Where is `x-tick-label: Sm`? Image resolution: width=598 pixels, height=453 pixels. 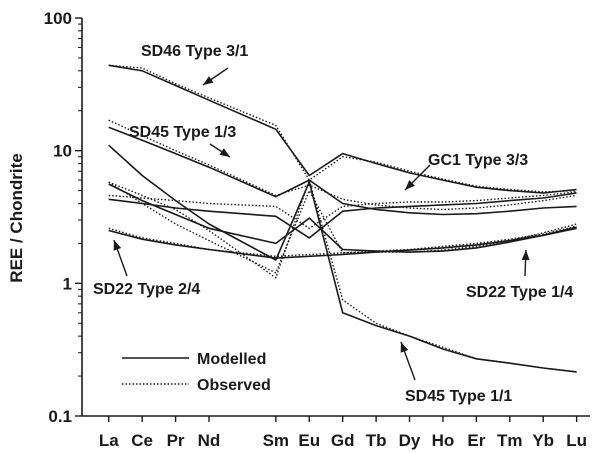 x-tick-label: Sm is located at coordinates (276, 440).